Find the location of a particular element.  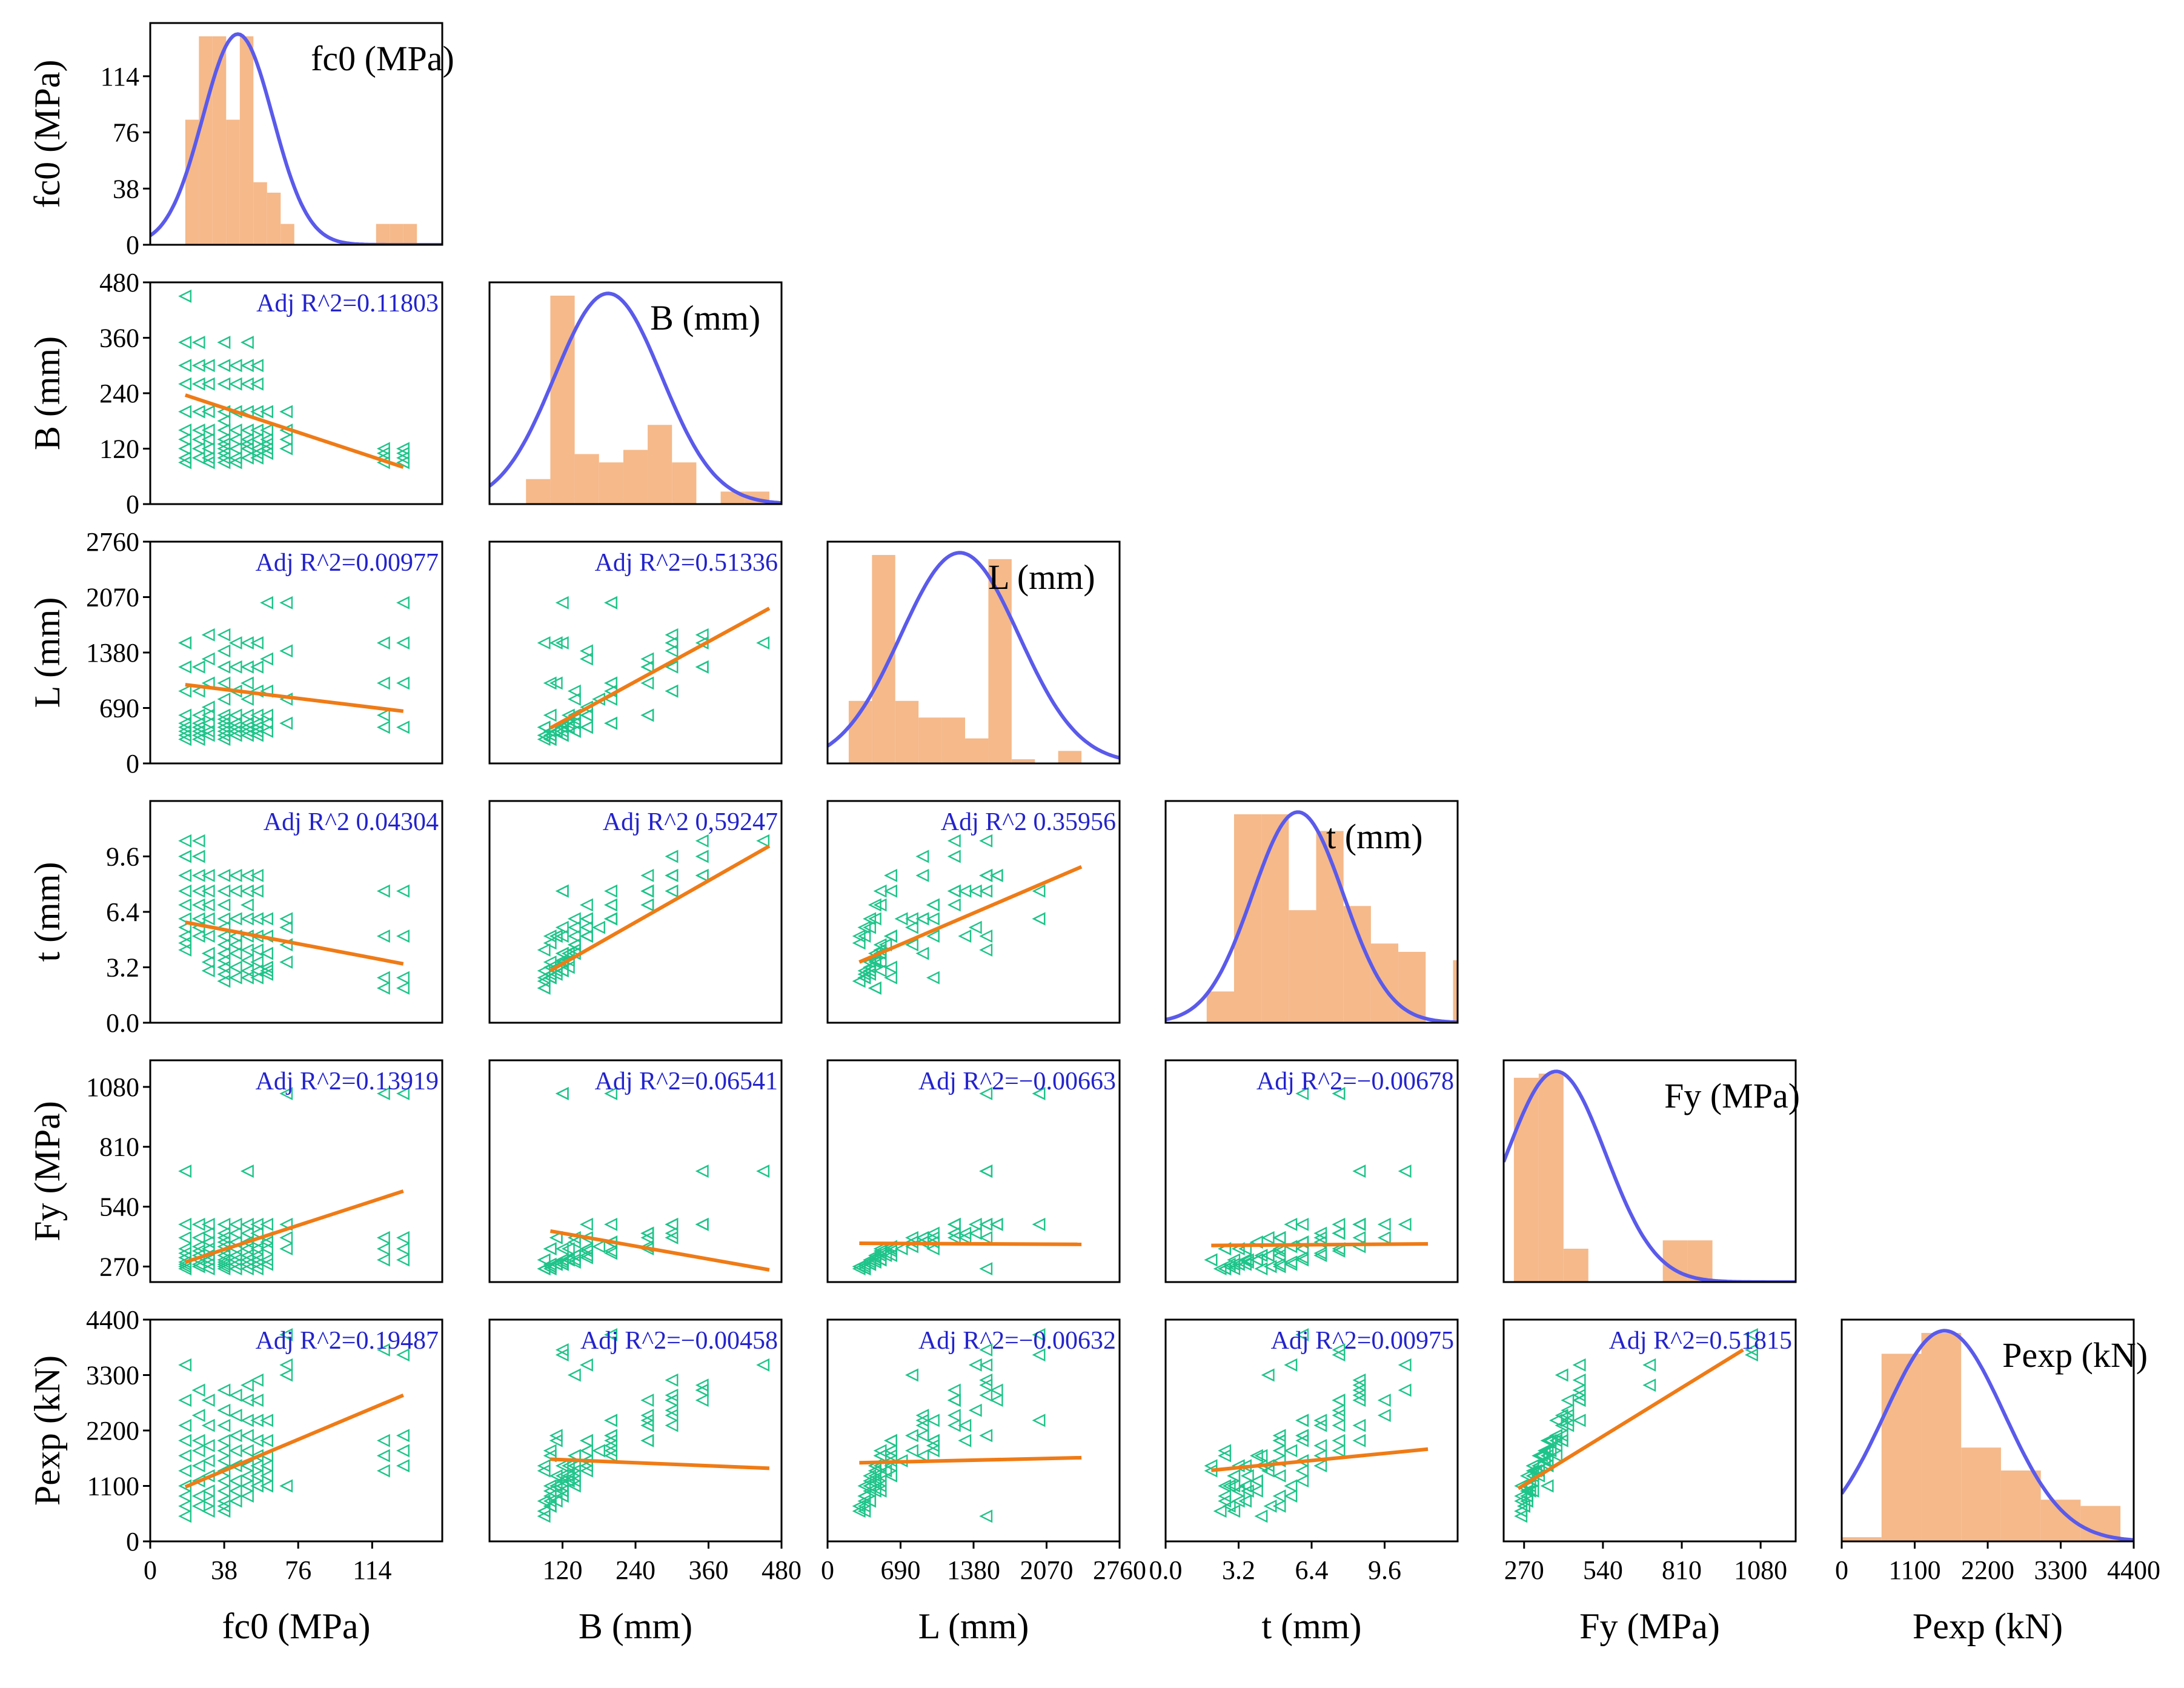

panel-pexp-vs-b: Adj R^2=−0.00458 120 240 360 480 is located at coordinates (645, 1451).